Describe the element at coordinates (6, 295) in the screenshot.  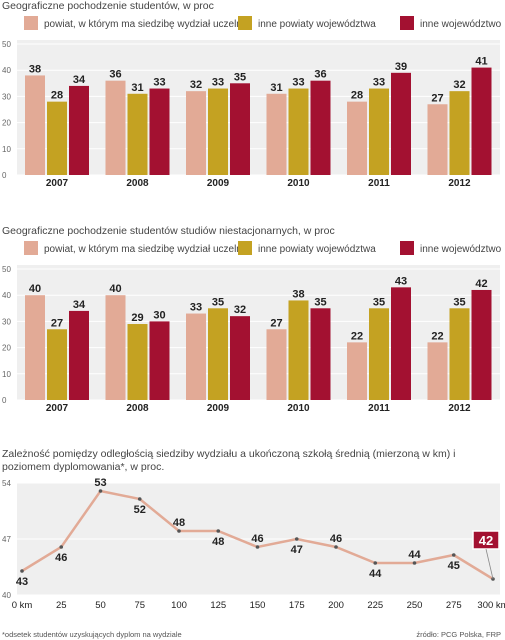
I see `chart2-ytick-label: 40` at that location.